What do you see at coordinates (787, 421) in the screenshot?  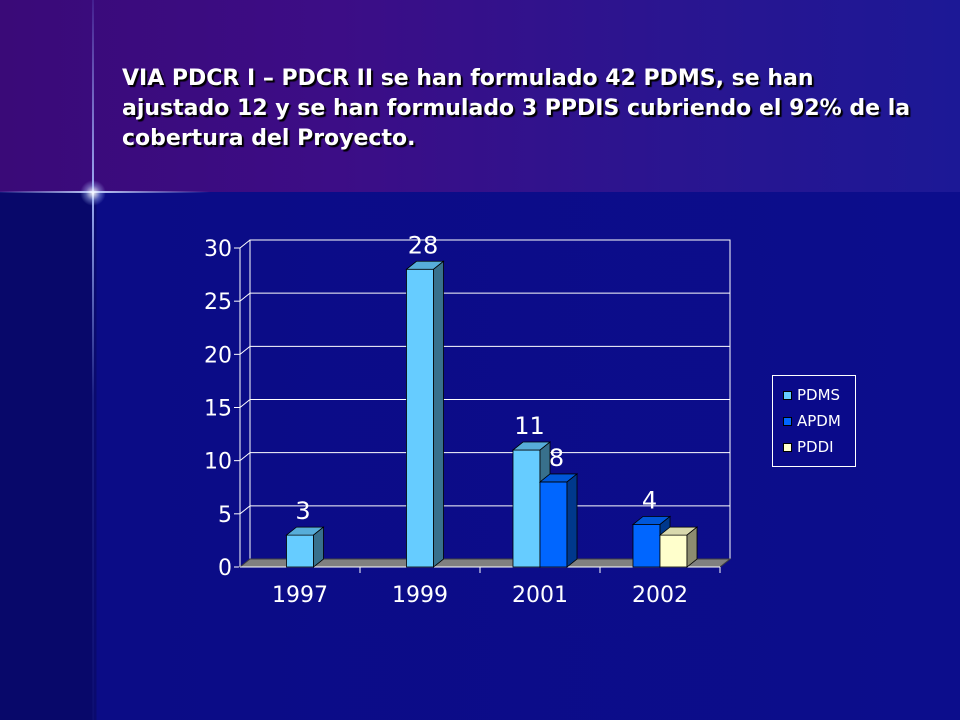 I see `legend-swatch-apdm` at bounding box center [787, 421].